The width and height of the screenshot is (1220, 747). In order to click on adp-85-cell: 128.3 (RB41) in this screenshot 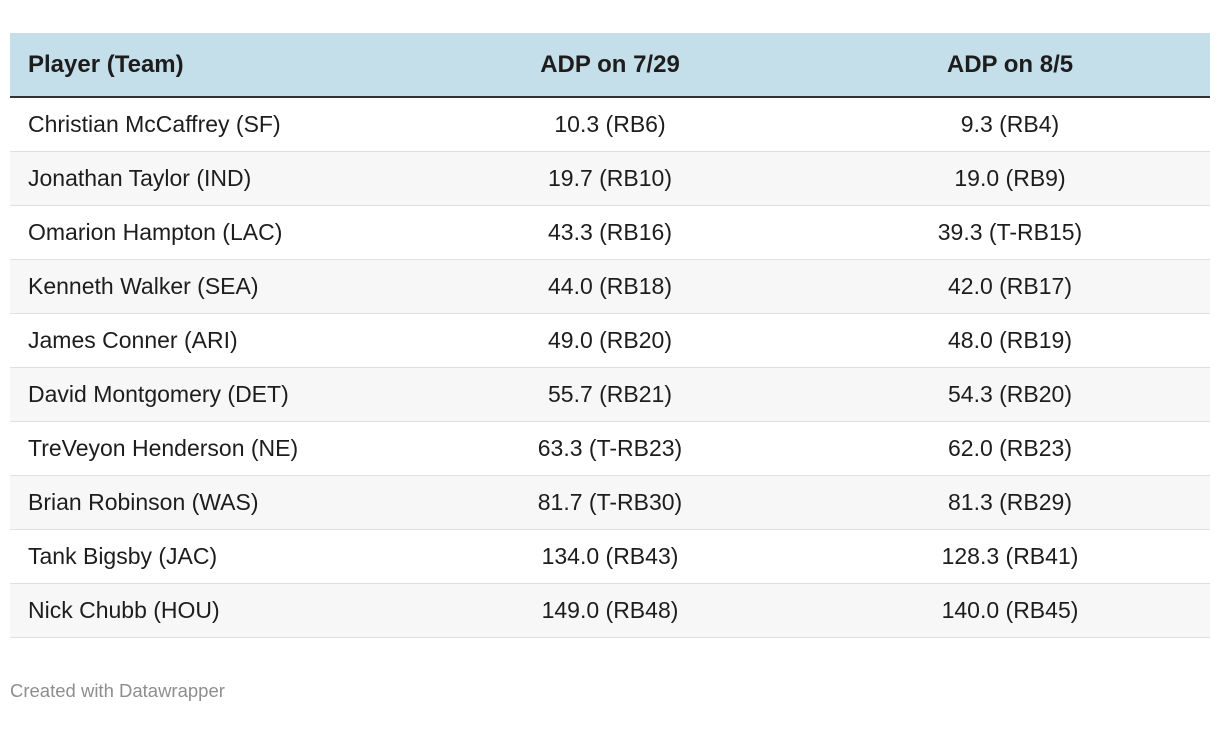, I will do `click(1010, 556)`.